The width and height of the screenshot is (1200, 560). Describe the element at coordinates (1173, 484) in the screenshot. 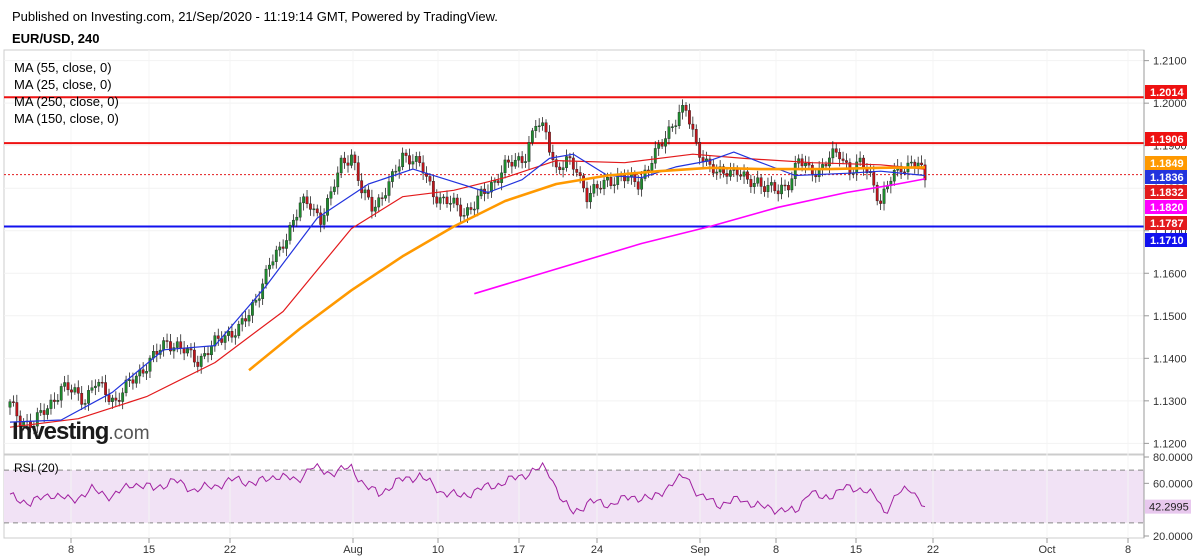

I see `rsi-y-tick-label: 60.0000` at that location.